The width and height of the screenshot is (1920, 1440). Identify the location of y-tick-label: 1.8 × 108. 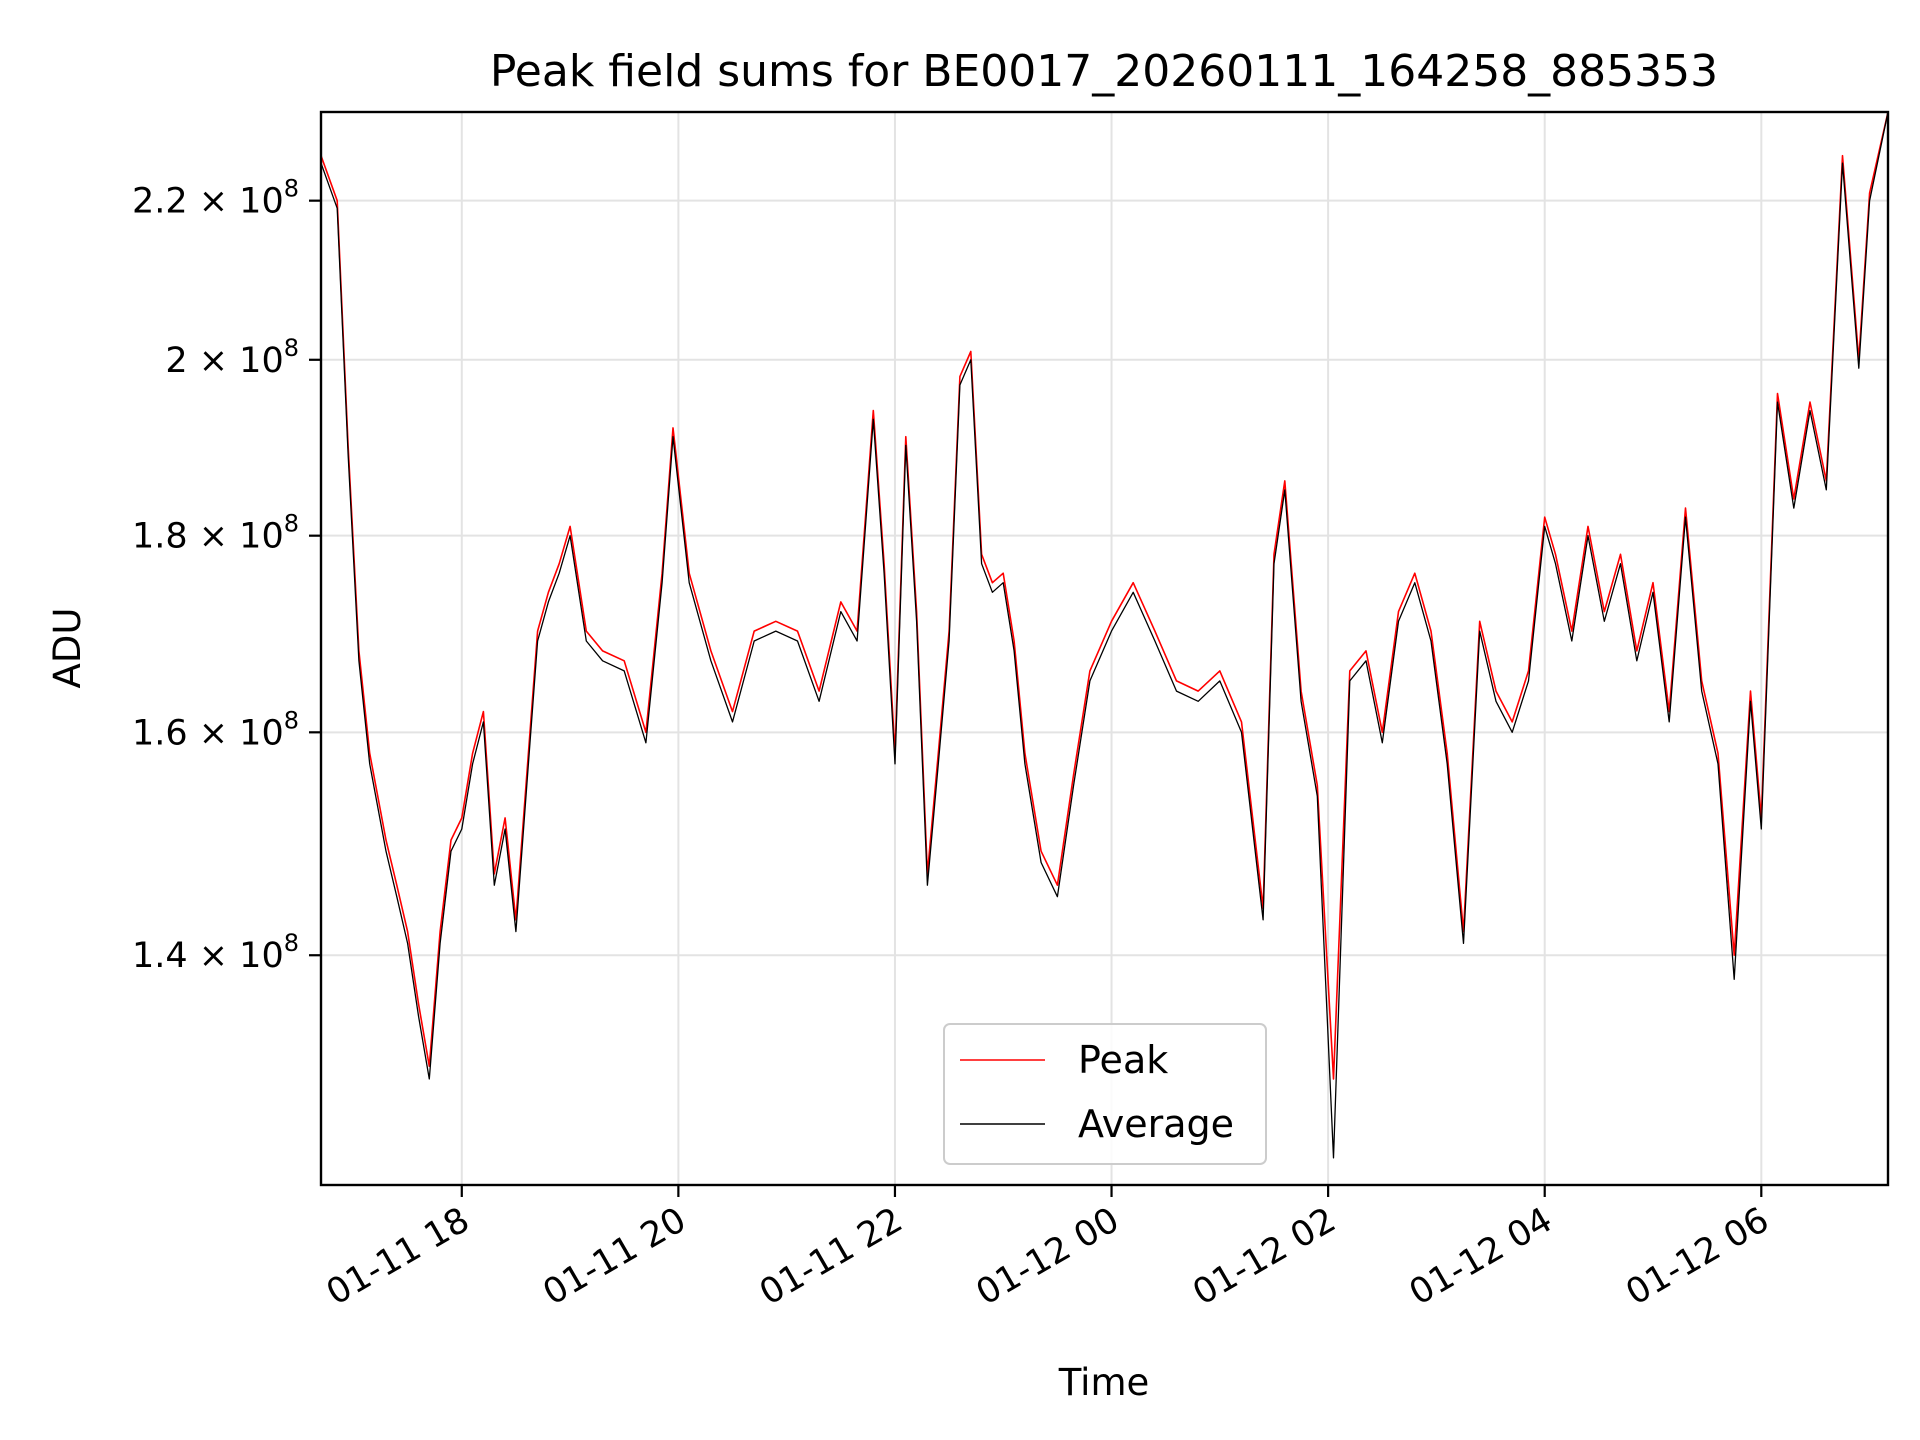
(215, 533).